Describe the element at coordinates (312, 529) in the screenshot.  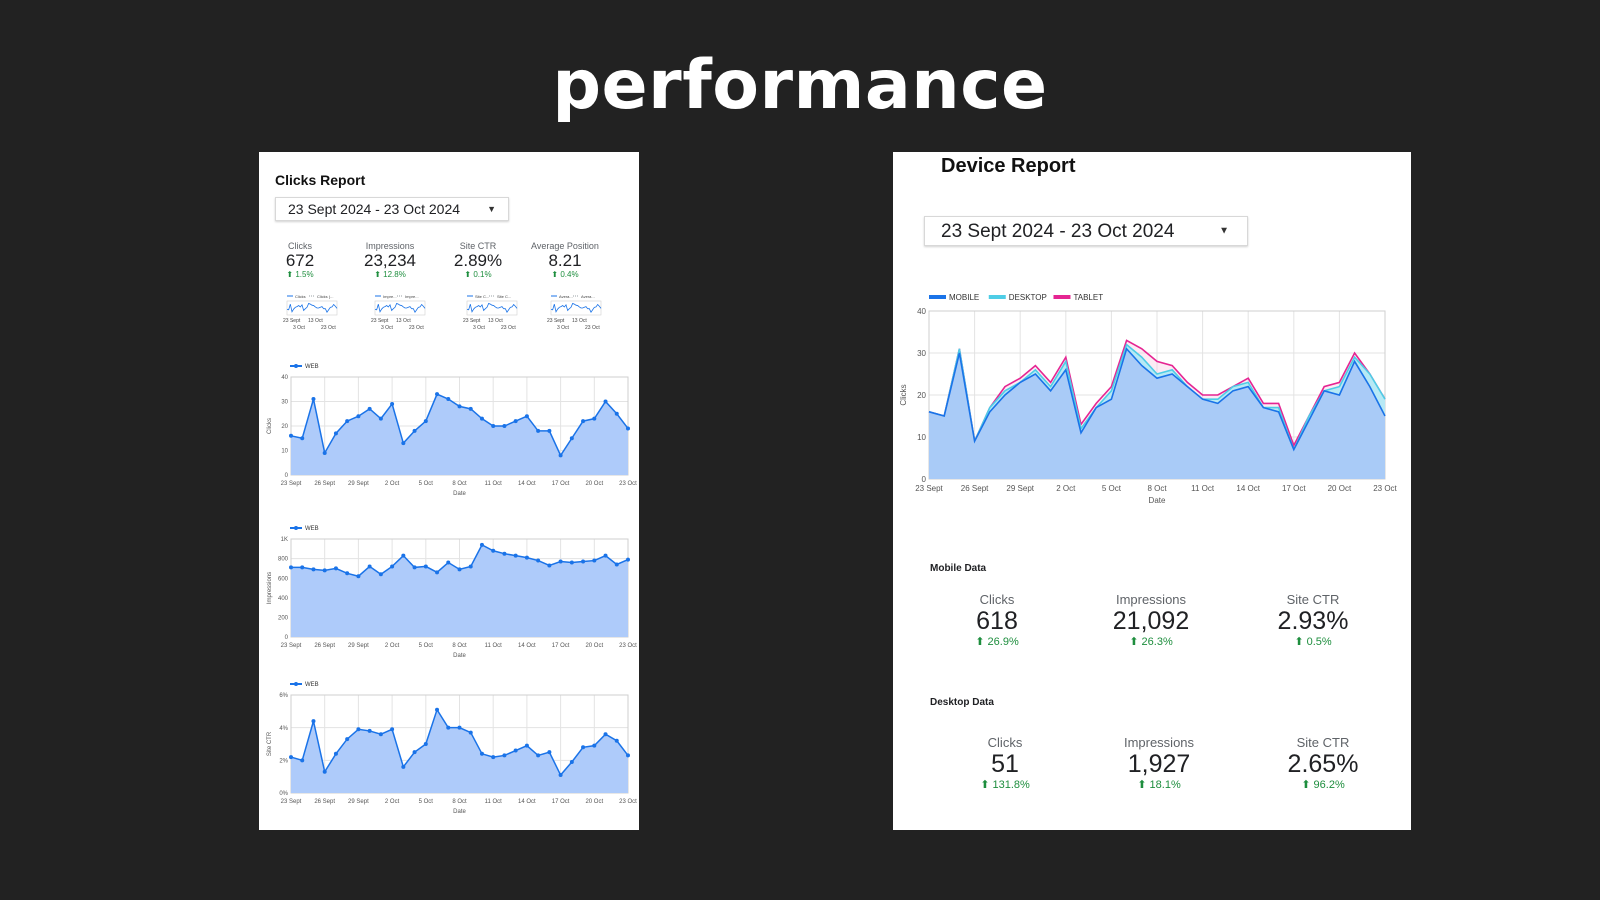
I see `legend-label: WEB` at that location.